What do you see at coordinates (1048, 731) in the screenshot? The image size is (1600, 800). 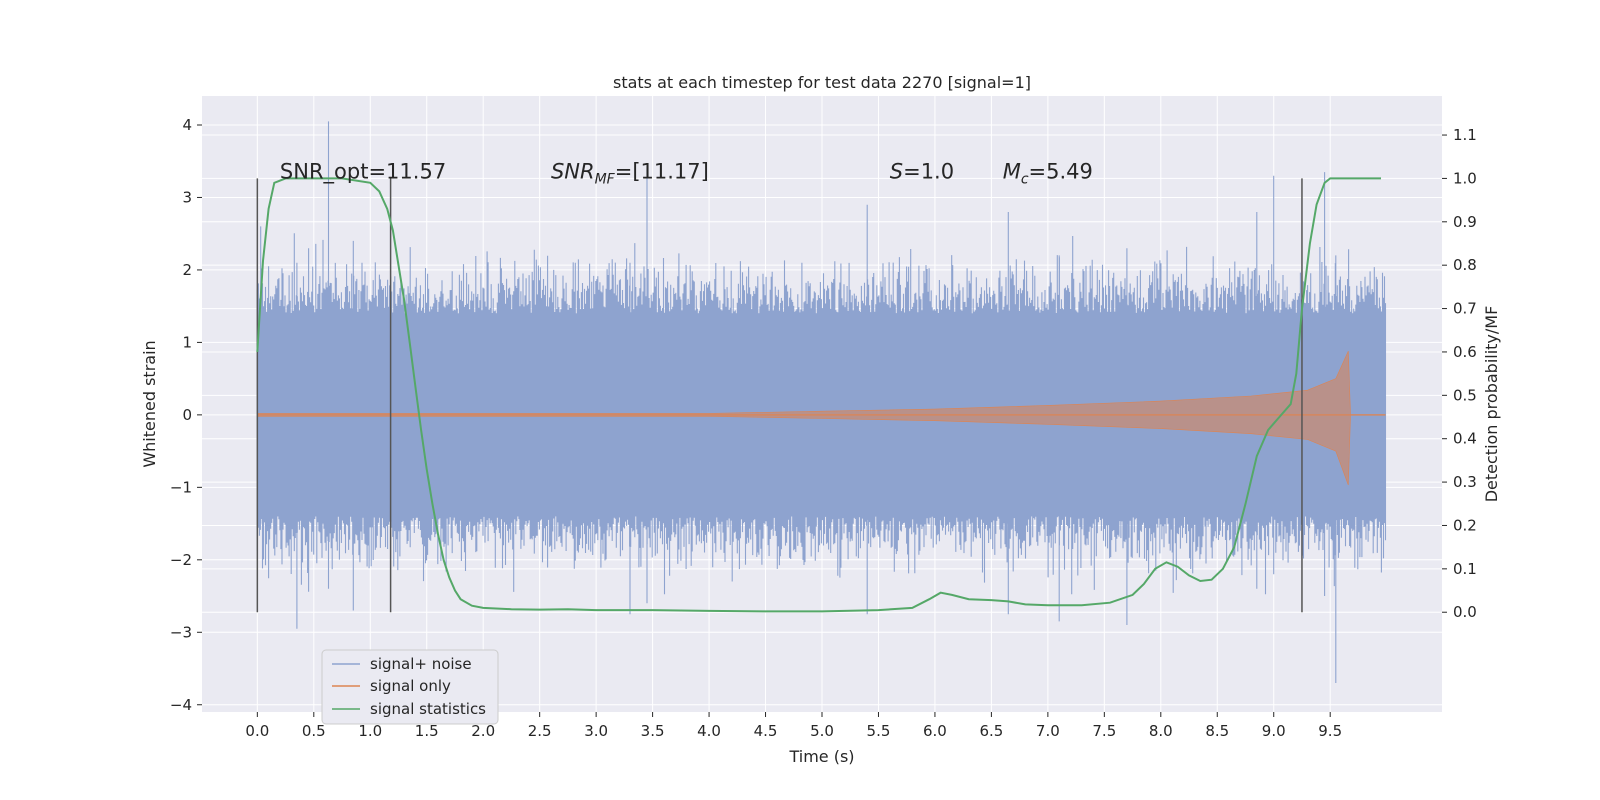 I see `x-tick-label: 7.0` at bounding box center [1048, 731].